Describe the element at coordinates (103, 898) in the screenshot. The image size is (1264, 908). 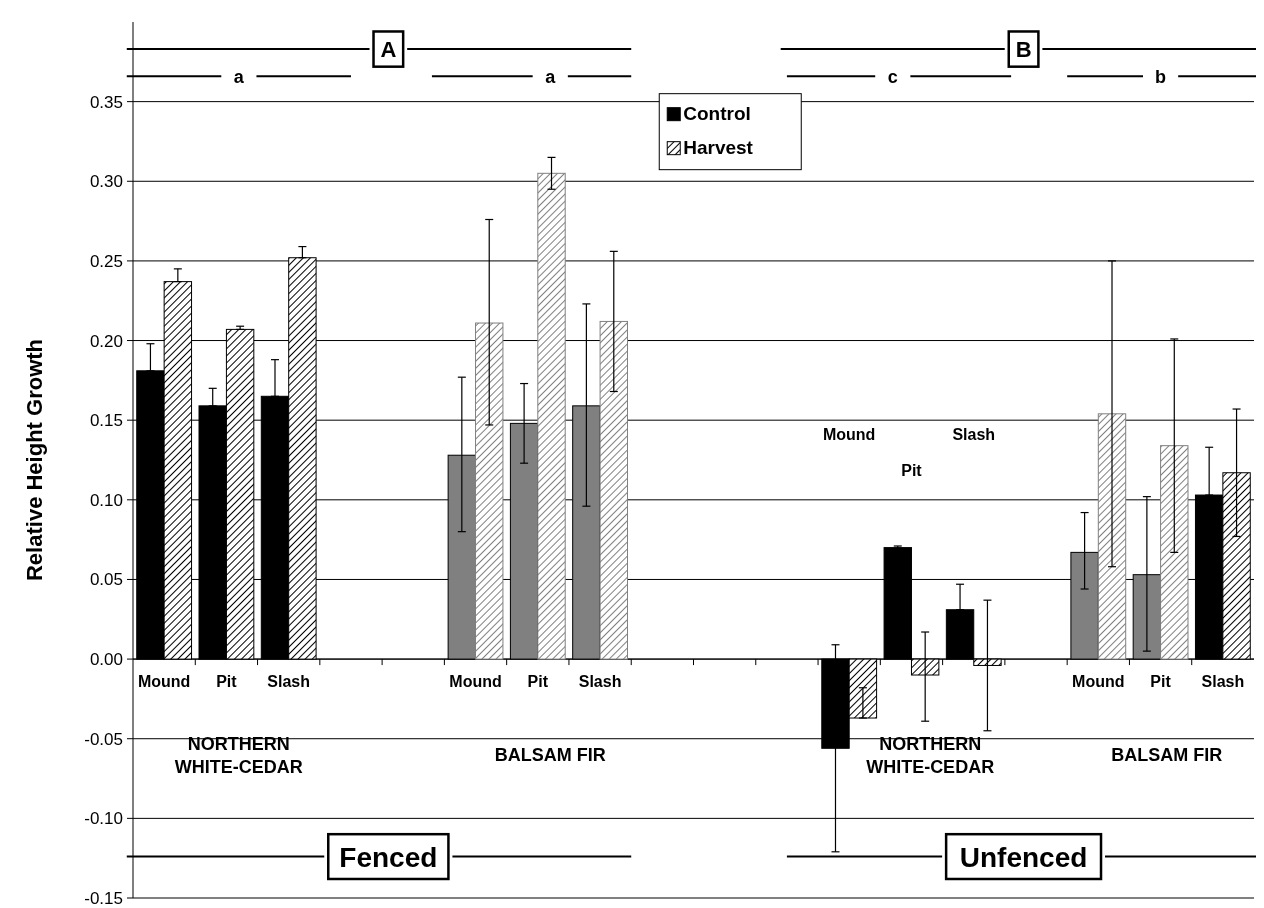
I see `y-tick-label: -0.15` at that location.